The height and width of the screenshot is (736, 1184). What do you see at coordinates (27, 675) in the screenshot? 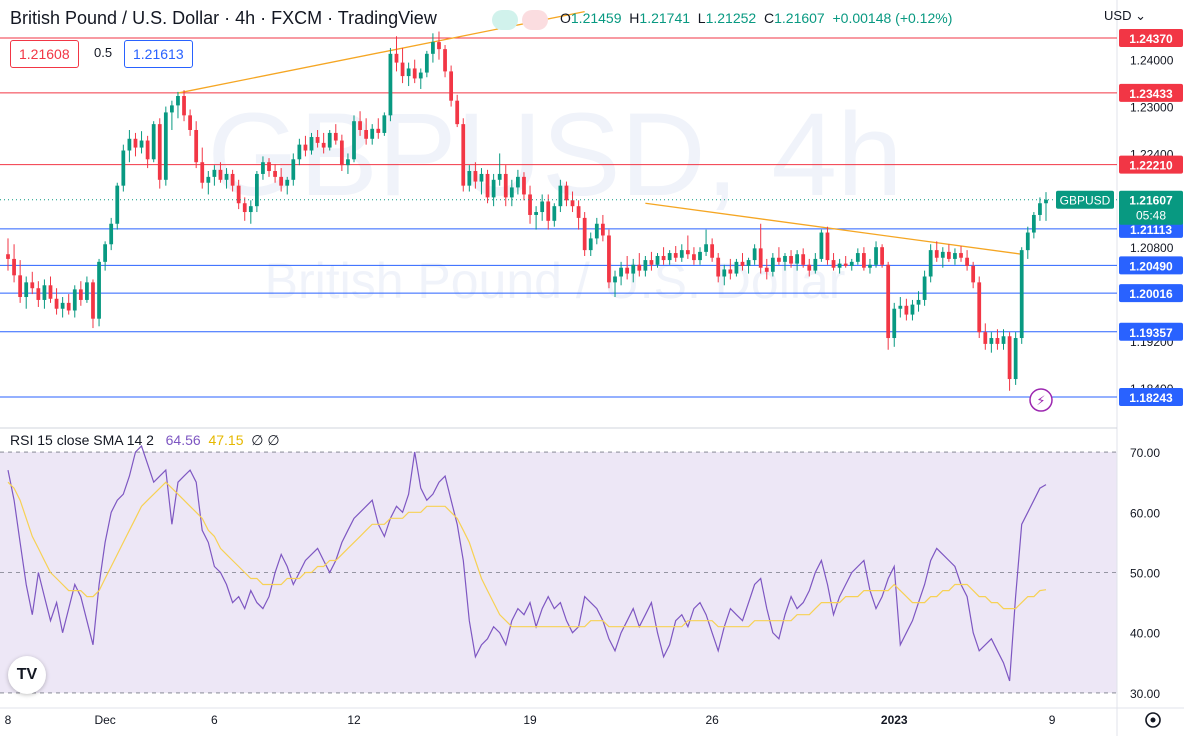
I see `tradingview-logo: TV` at bounding box center [27, 675].